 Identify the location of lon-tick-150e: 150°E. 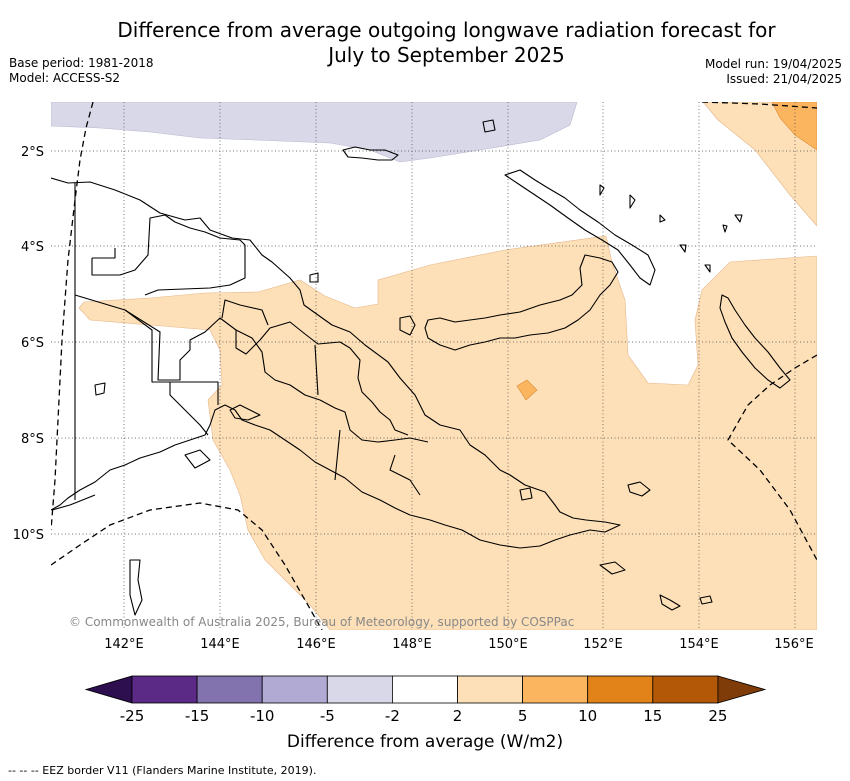
(508, 644).